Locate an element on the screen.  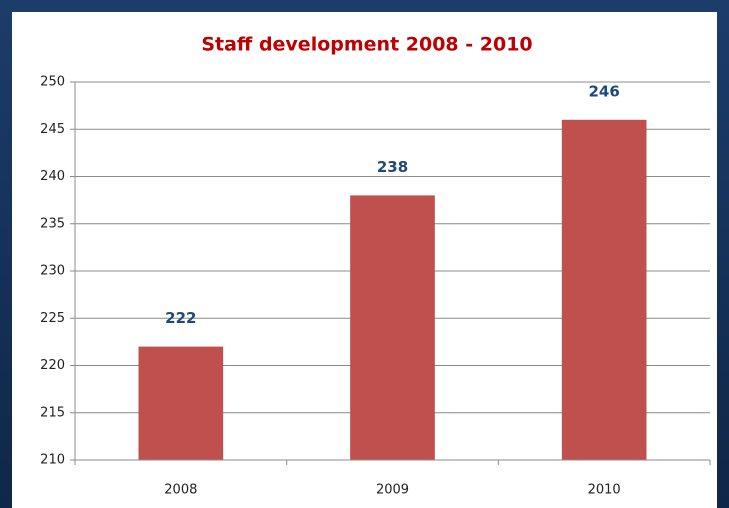
y-tick-label: 220 is located at coordinates (52, 365).